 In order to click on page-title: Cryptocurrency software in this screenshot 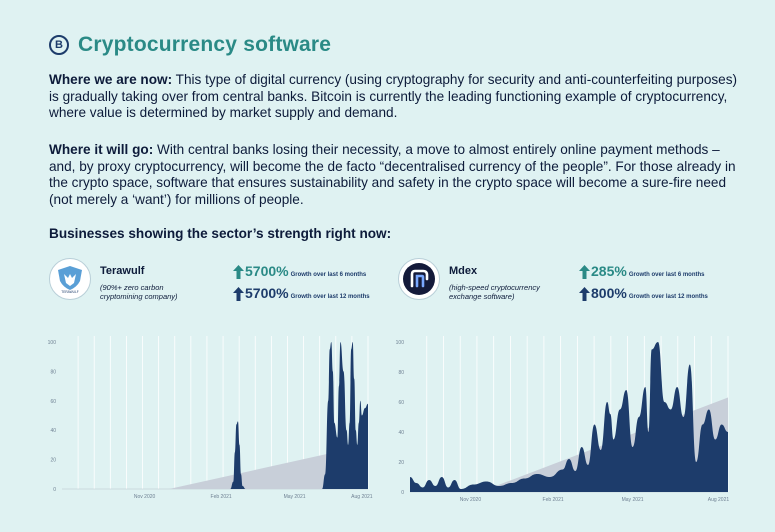, I will do `click(205, 44)`.